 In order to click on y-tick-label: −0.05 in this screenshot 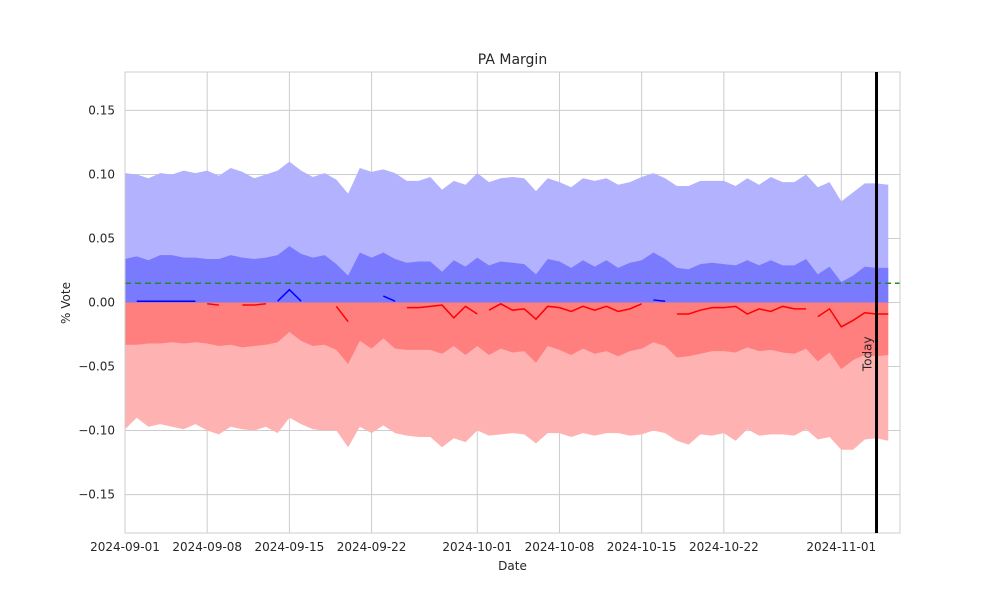, I will do `click(96, 367)`.